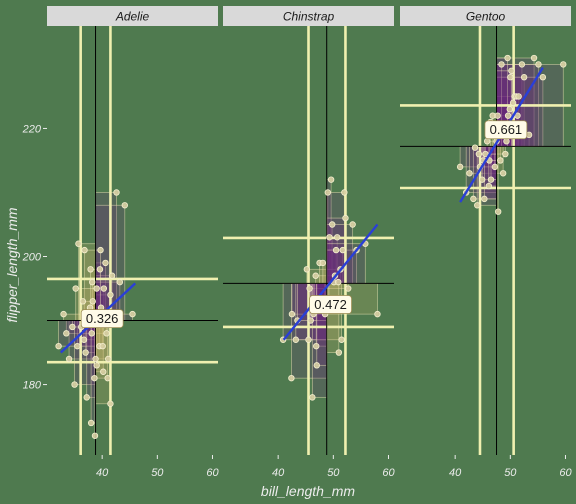 This screenshot has width=576, height=504. I want to click on y-tick-label: 180, so click(32, 386).